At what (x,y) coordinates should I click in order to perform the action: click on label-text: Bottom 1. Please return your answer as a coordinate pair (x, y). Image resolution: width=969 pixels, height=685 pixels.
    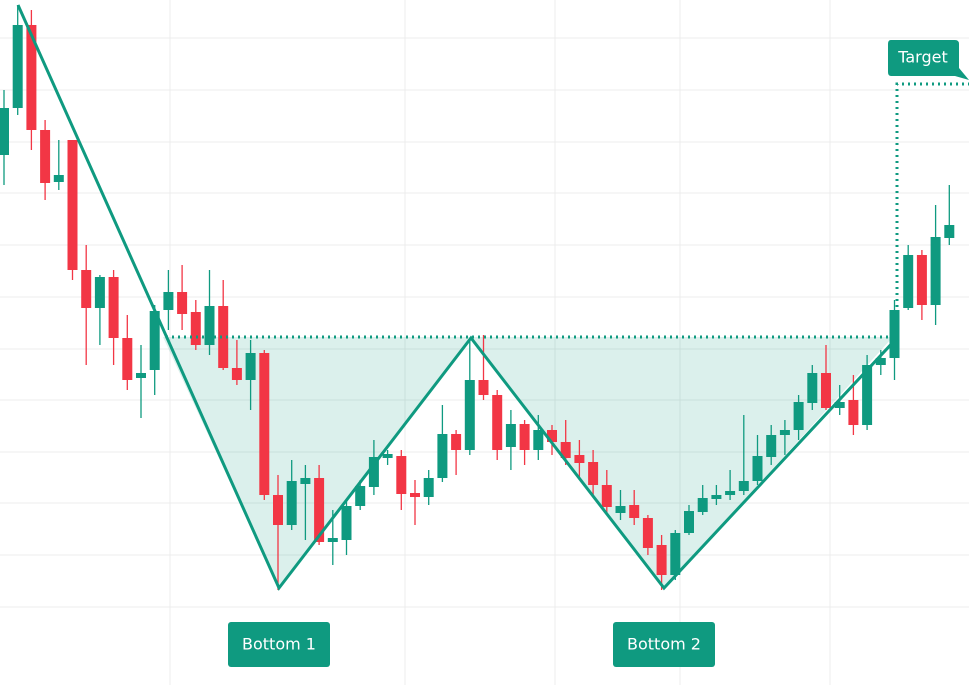
    Looking at the image, I should click on (279, 644).